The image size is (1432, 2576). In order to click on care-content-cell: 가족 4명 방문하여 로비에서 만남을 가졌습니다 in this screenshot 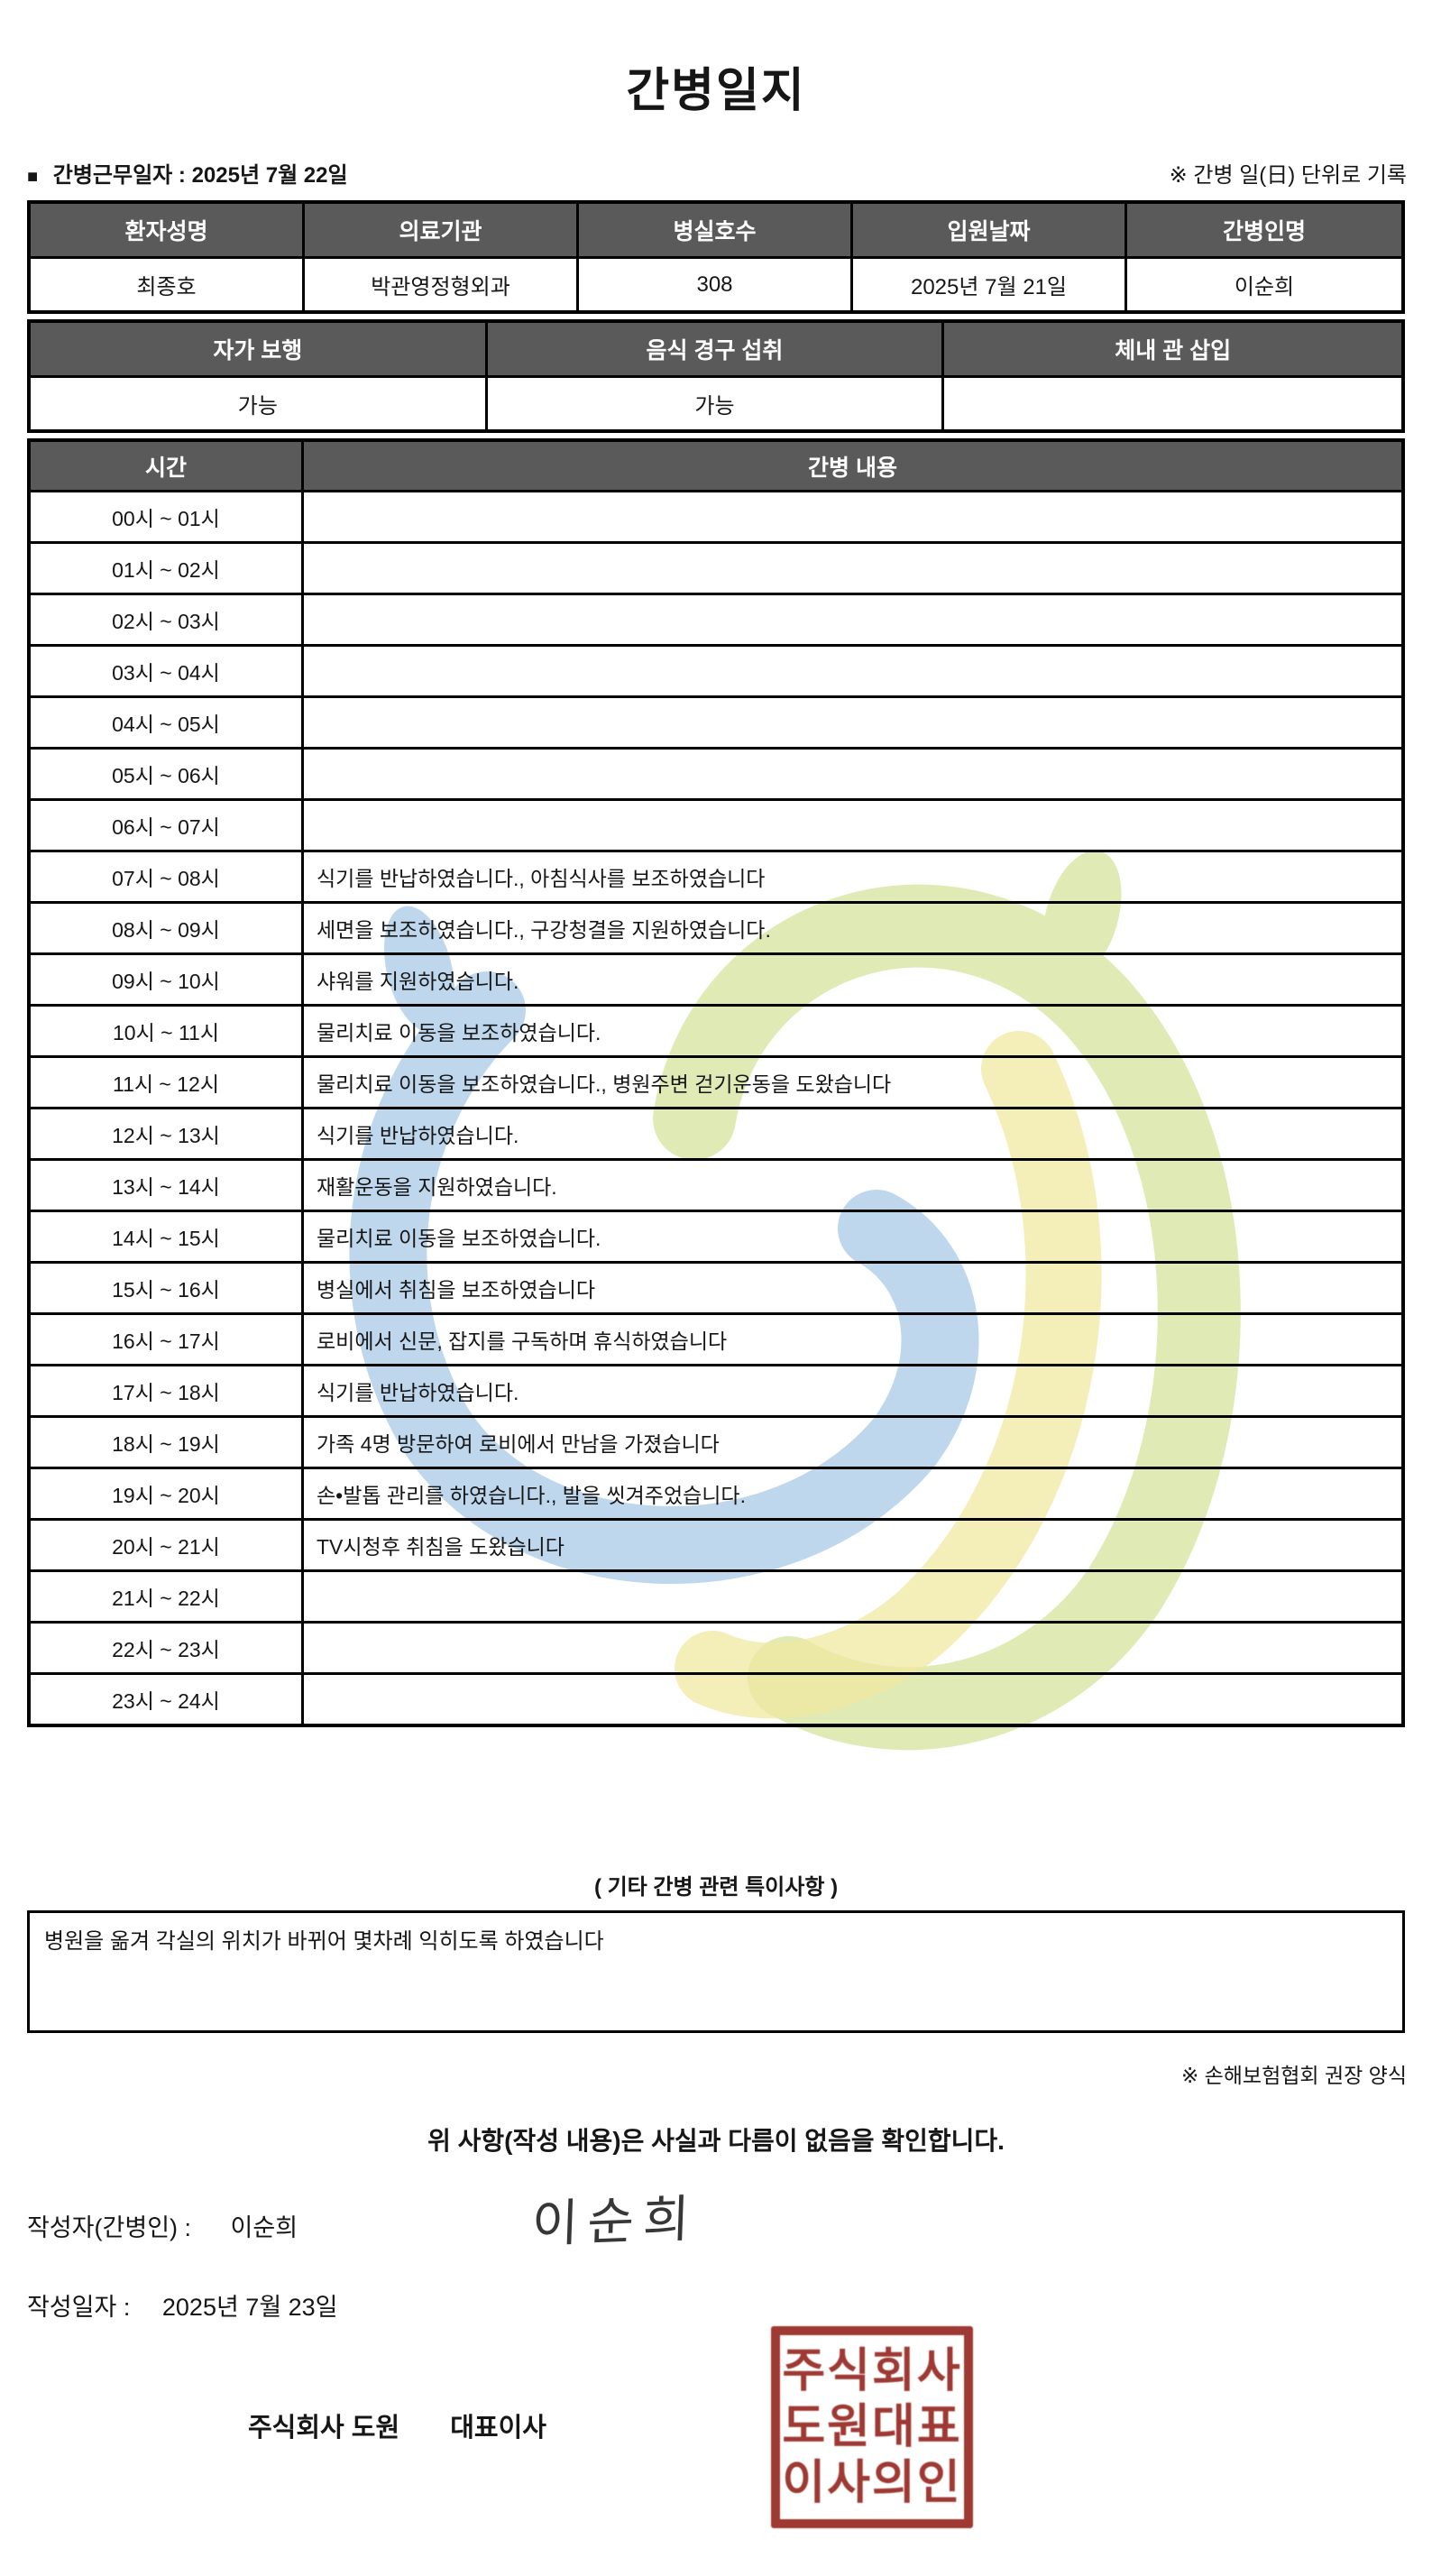, I will do `click(519, 1444)`.